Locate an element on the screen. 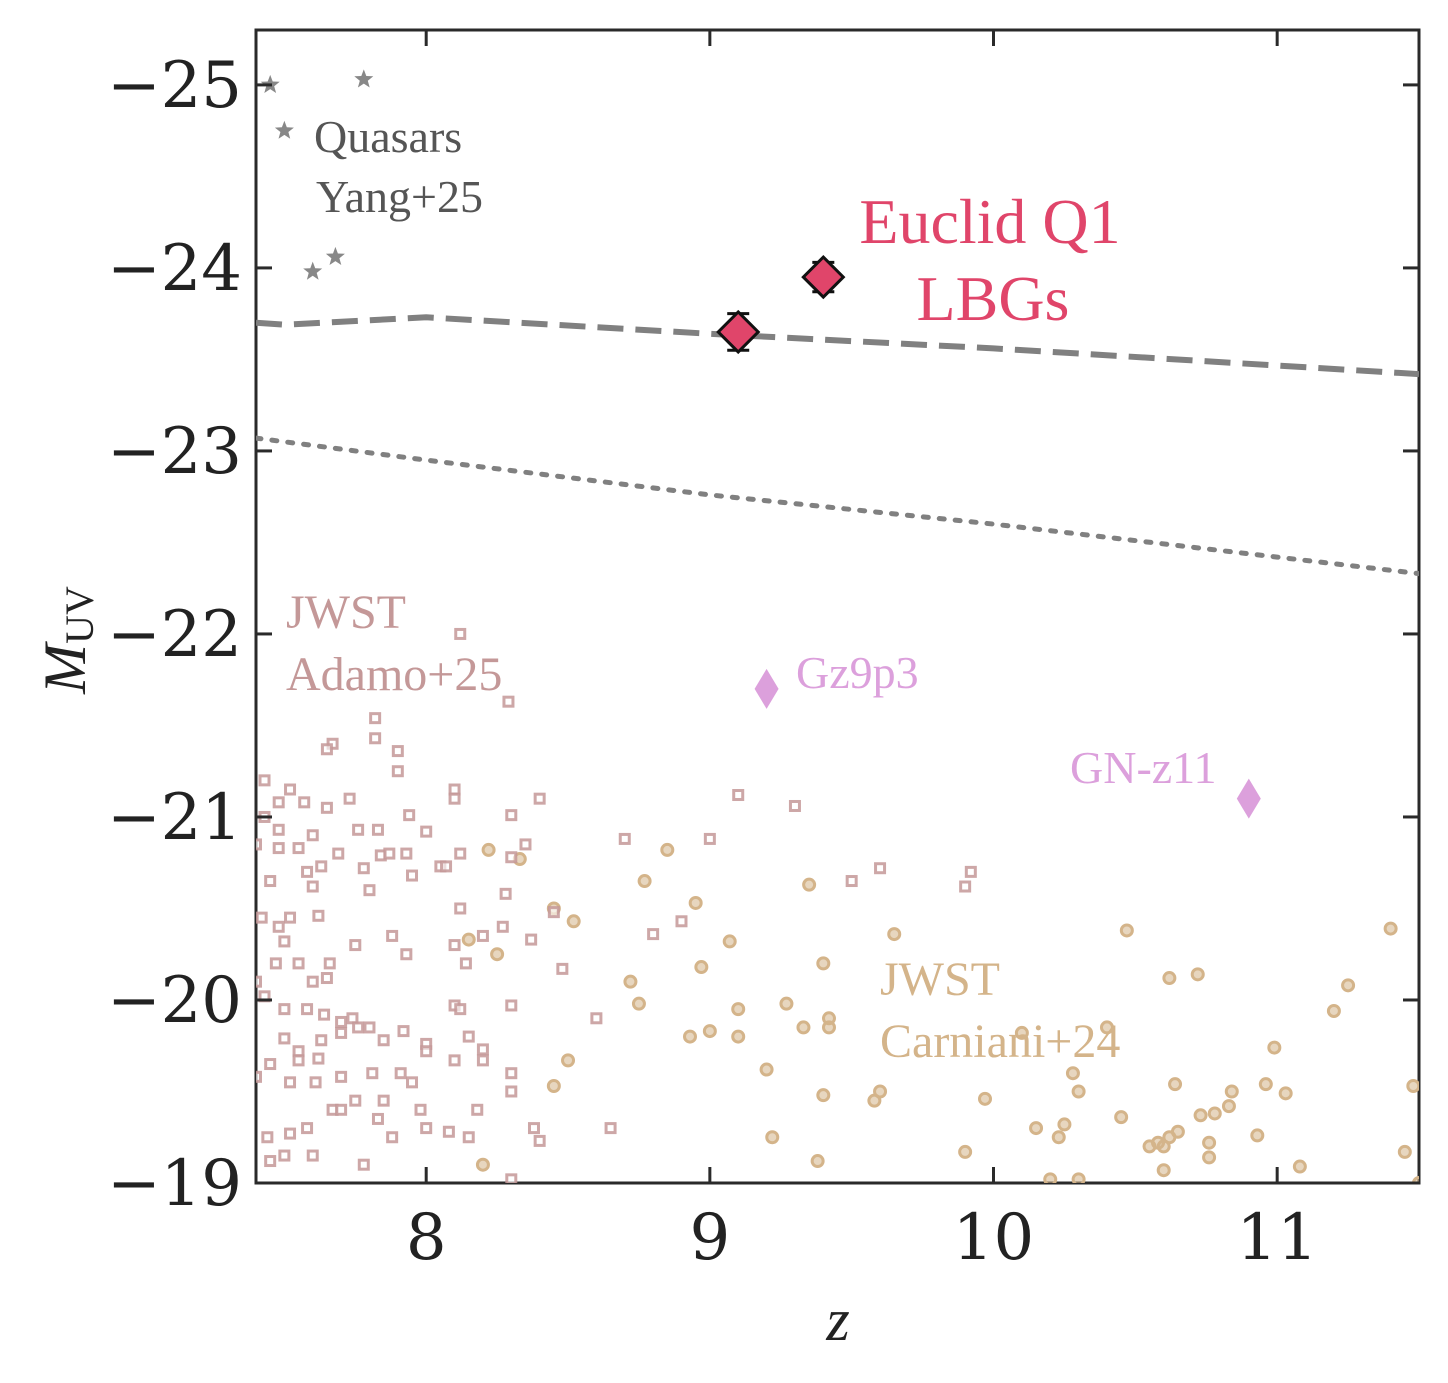 The width and height of the screenshot is (1448, 1383). y-axis-label-sub: UV is located at coordinates (79, 615).